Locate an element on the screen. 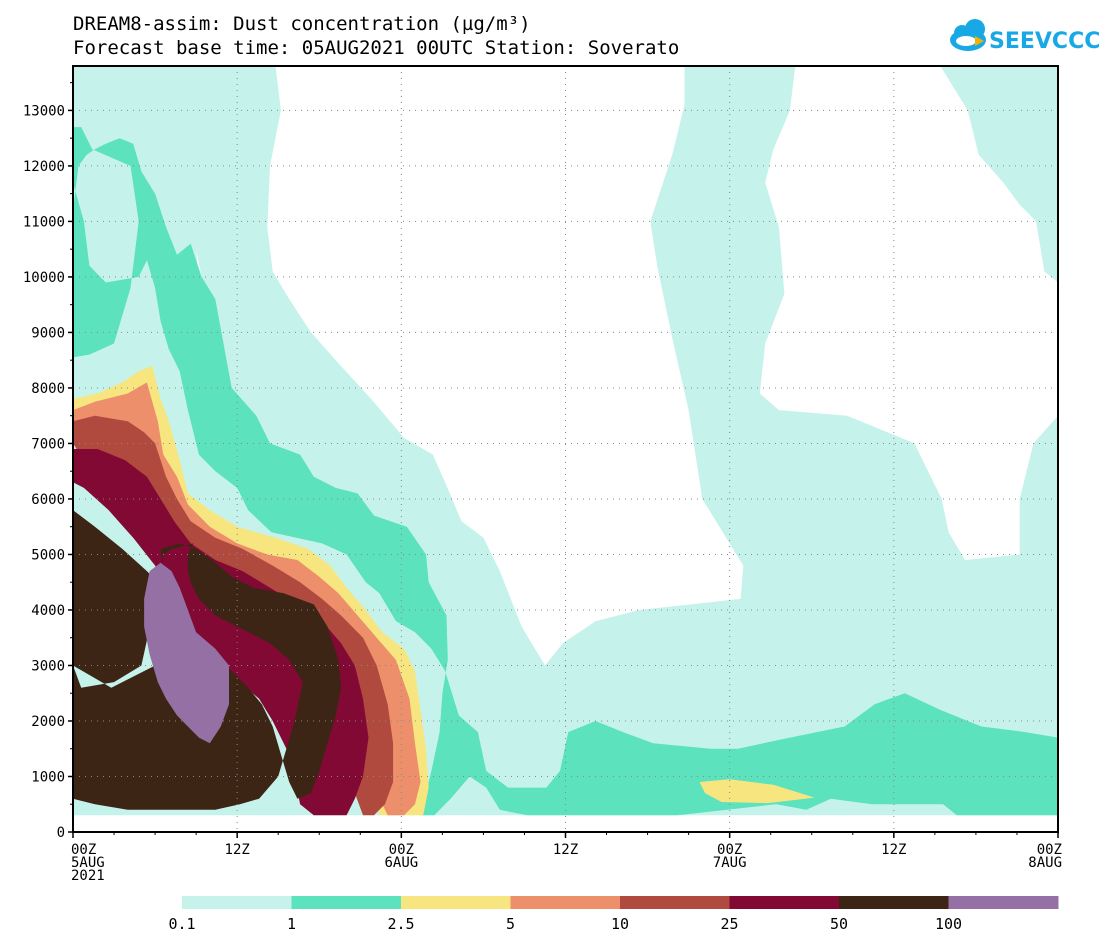  y-tick-label: 10000 is located at coordinates (44, 278).